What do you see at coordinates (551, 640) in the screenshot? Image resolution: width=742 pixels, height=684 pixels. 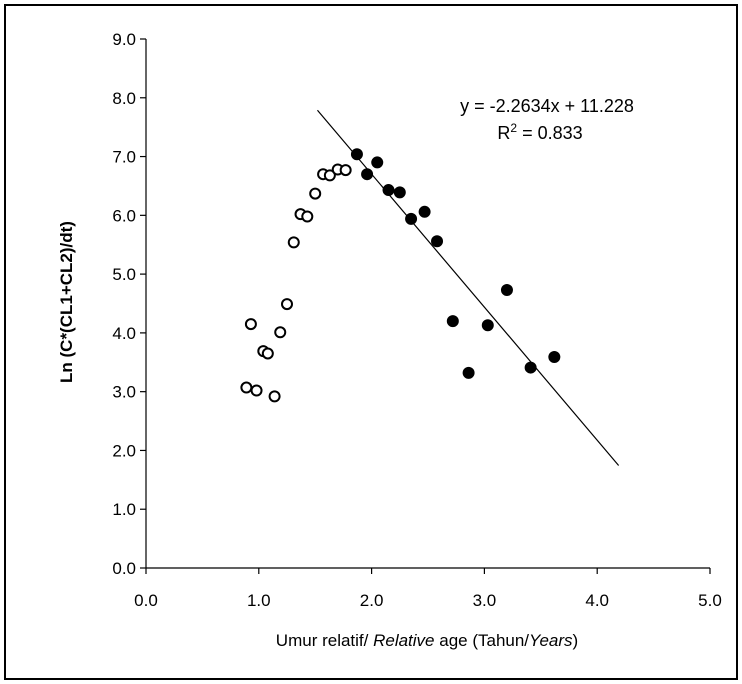 I see `x-axis-title-part: Years` at bounding box center [551, 640].